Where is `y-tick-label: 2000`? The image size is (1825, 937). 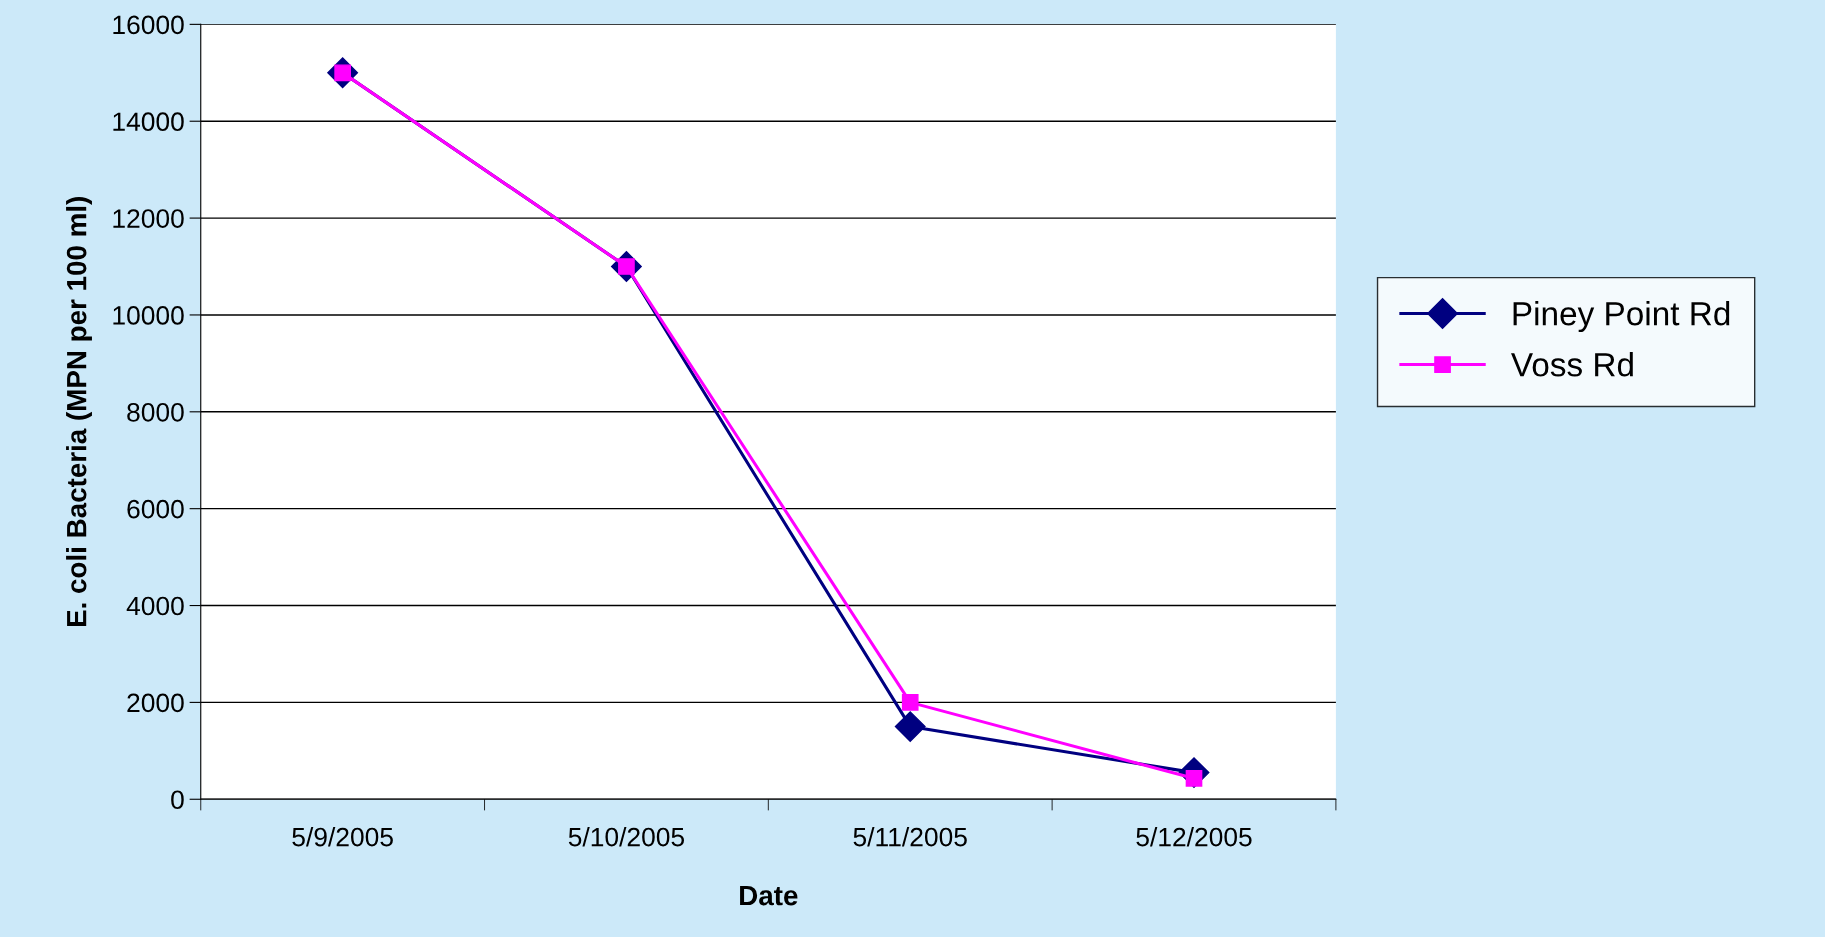 y-tick-label: 2000 is located at coordinates (155, 703).